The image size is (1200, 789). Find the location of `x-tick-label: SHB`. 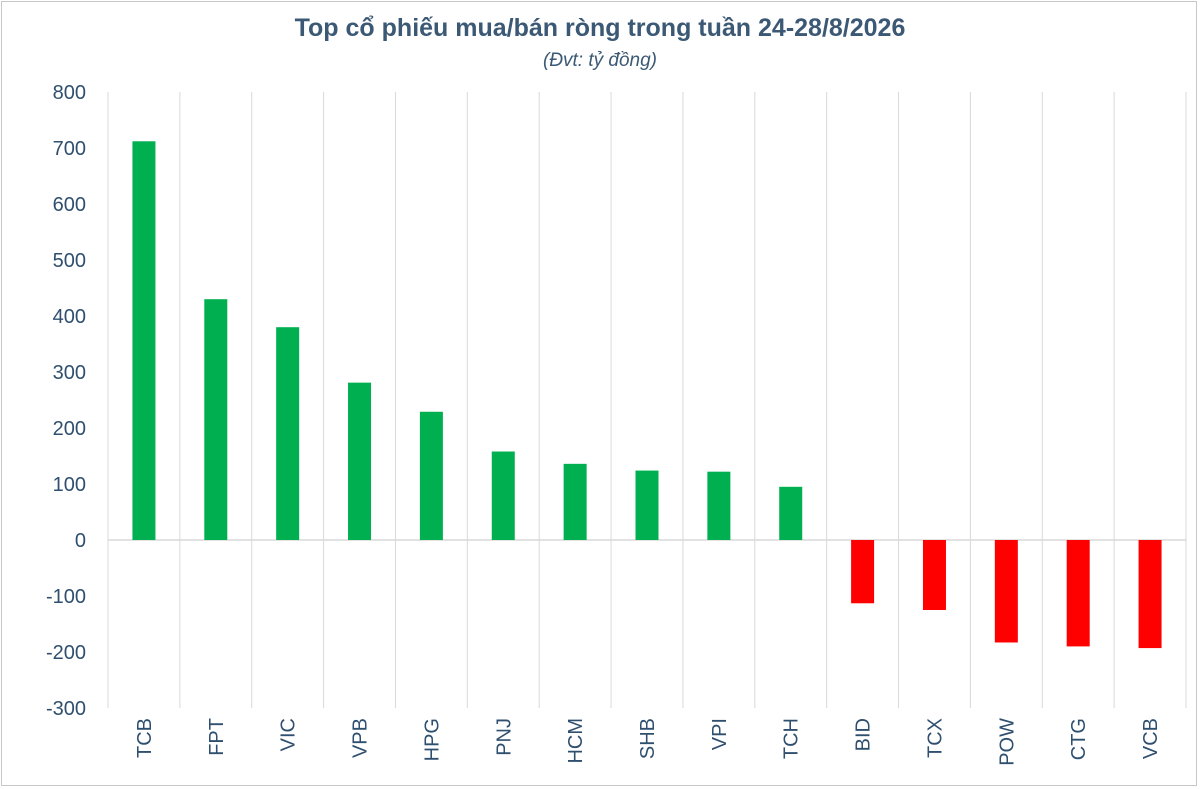

x-tick-label: SHB is located at coordinates (648, 738).